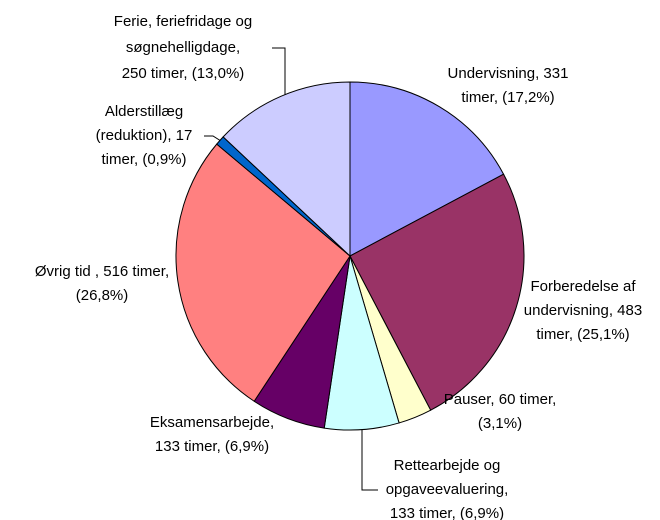 The width and height of the screenshot is (660, 520). Describe the element at coordinates (447, 465) in the screenshot. I see `data-label: Rettearbejde og` at that location.